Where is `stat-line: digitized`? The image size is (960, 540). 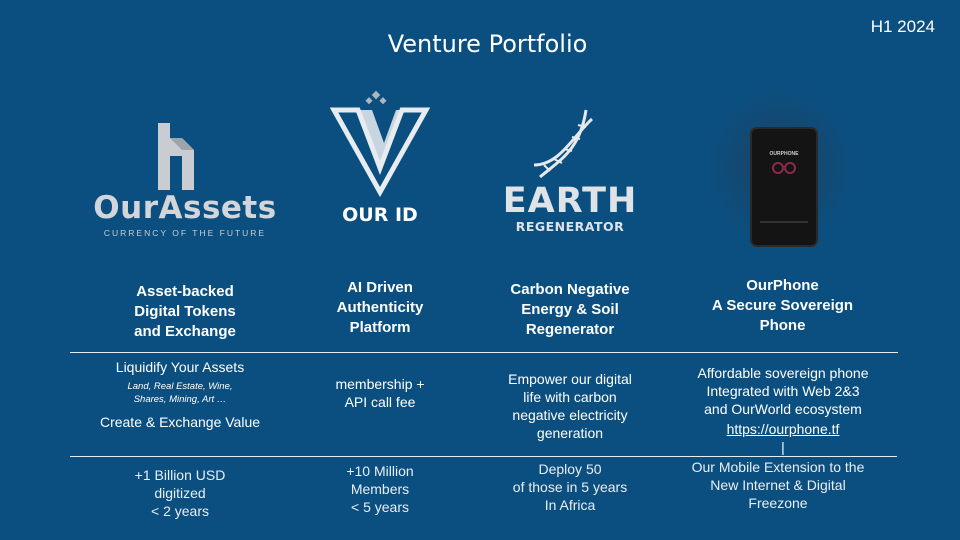
stat-line: digitized is located at coordinates (180, 493).